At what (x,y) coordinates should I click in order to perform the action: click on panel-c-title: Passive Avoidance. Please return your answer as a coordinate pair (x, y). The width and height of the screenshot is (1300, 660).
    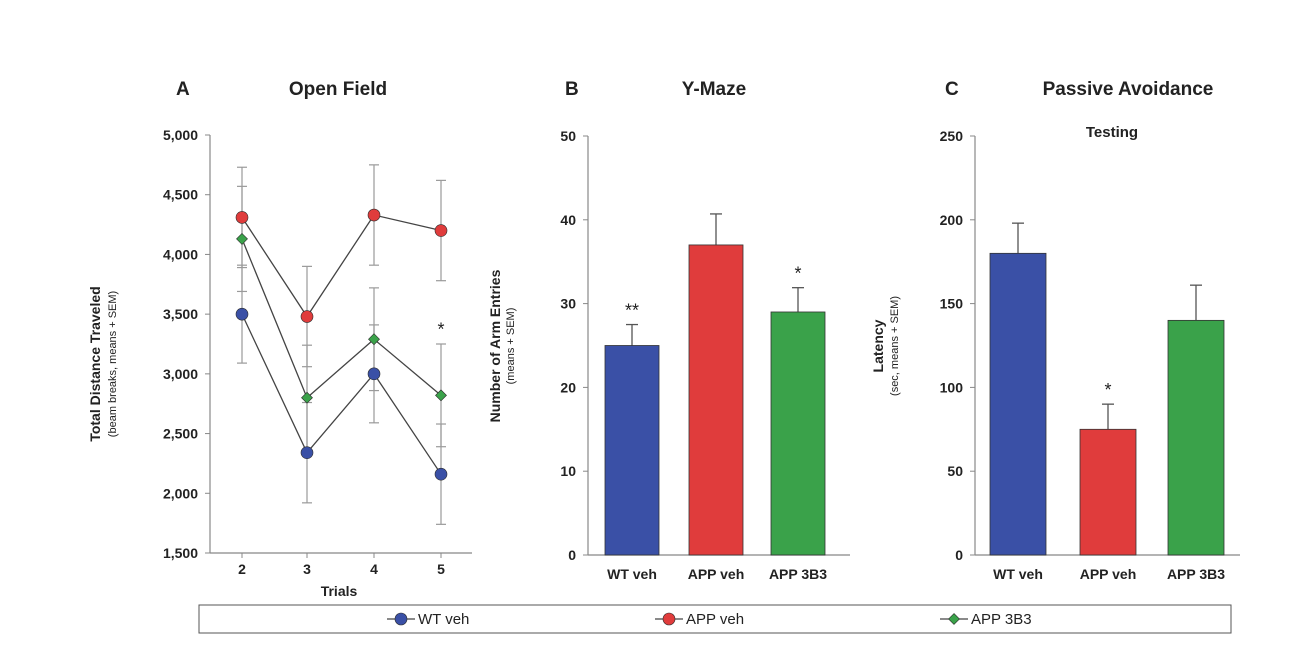
    Looking at the image, I should click on (1128, 89).